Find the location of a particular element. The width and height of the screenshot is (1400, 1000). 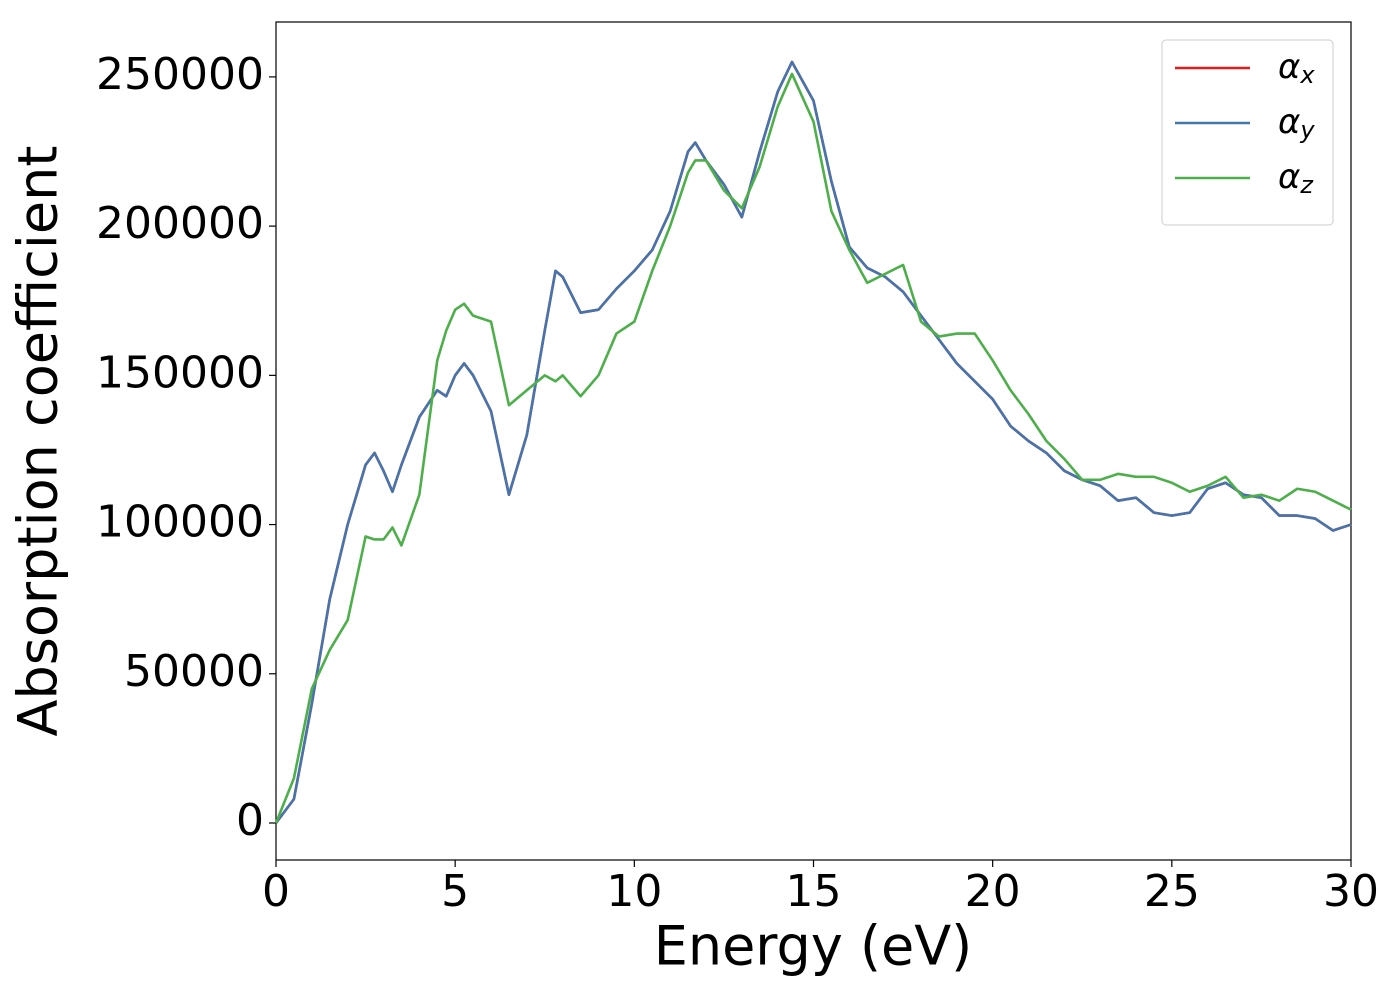

x-tick-label: 20 is located at coordinates (993, 891).